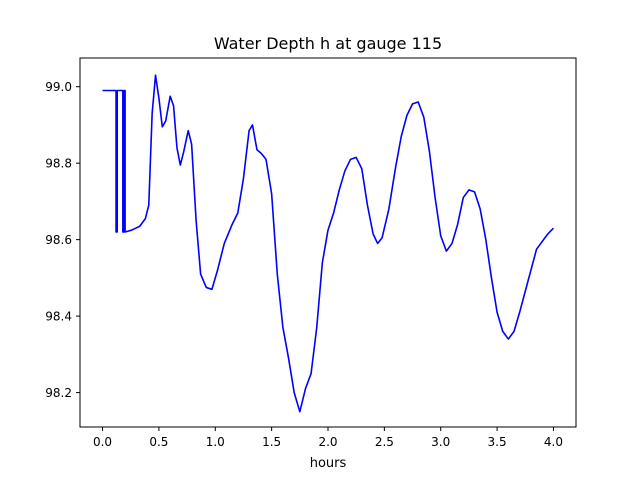  I want to click on y-tick-label: 98.4, so click(58, 317).